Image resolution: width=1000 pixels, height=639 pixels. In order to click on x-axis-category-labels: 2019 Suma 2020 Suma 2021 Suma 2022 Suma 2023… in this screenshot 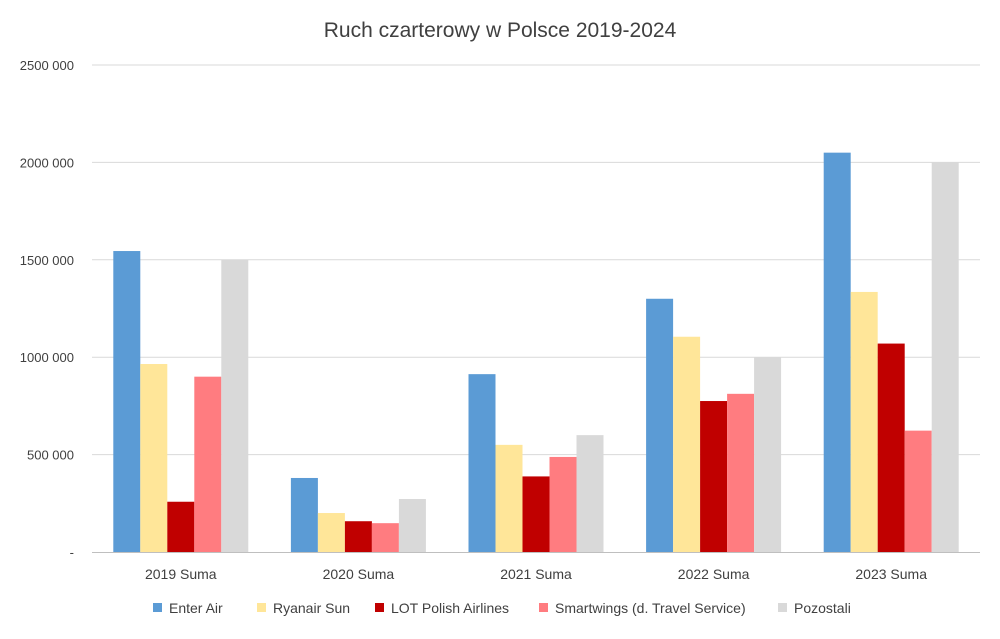, I will do `click(536, 574)`.